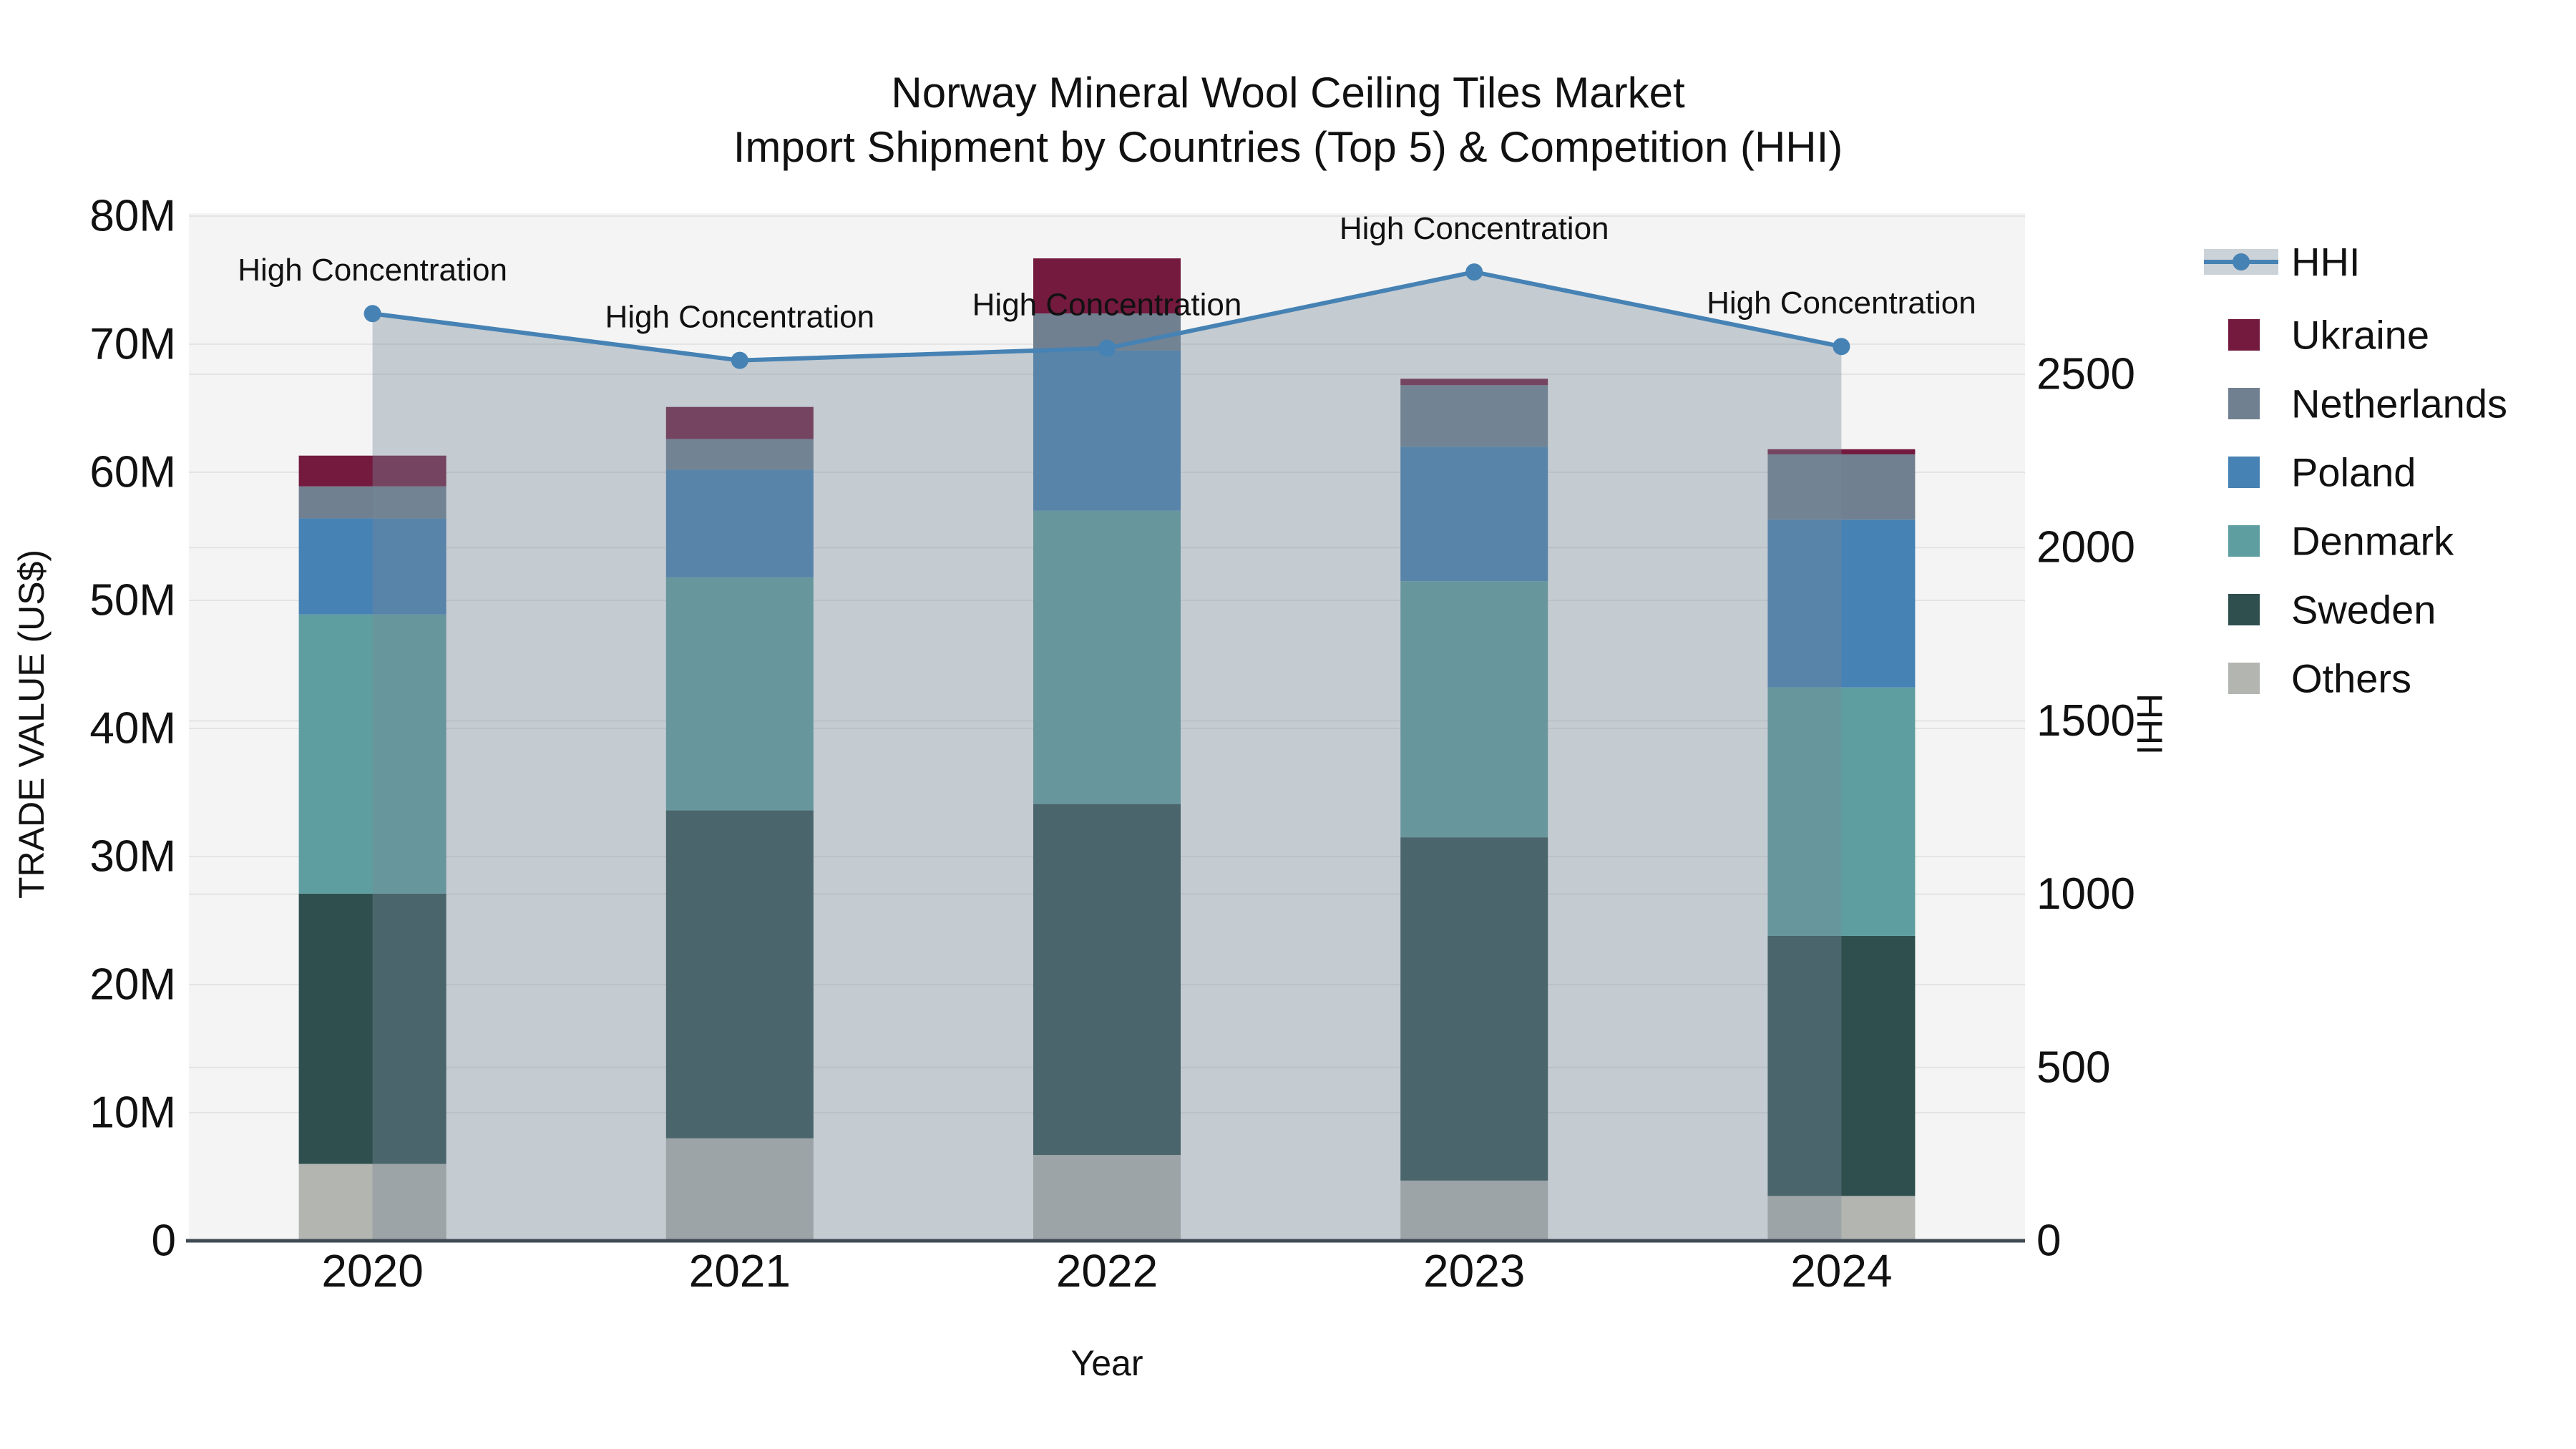 The height and width of the screenshot is (1449, 2576). Describe the element at coordinates (1841, 487) in the screenshot. I see `bar-segment-netherlands-2024` at that location.